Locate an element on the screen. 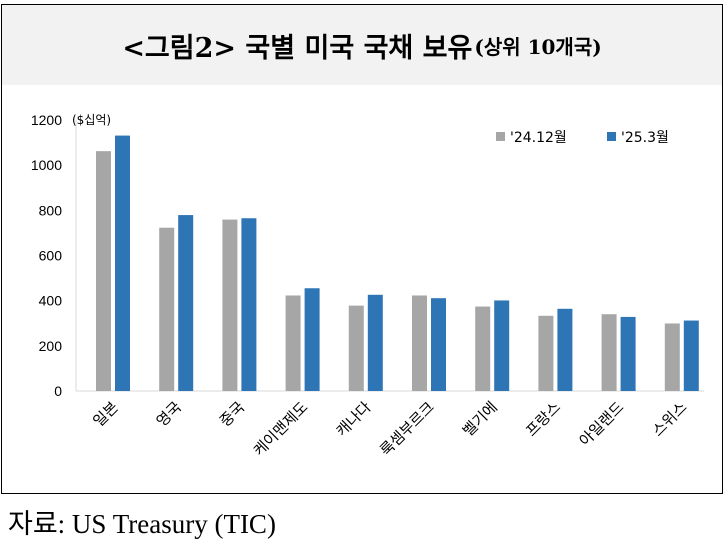 The height and width of the screenshot is (550, 728). y-tick-label: 0 is located at coordinates (58, 391).